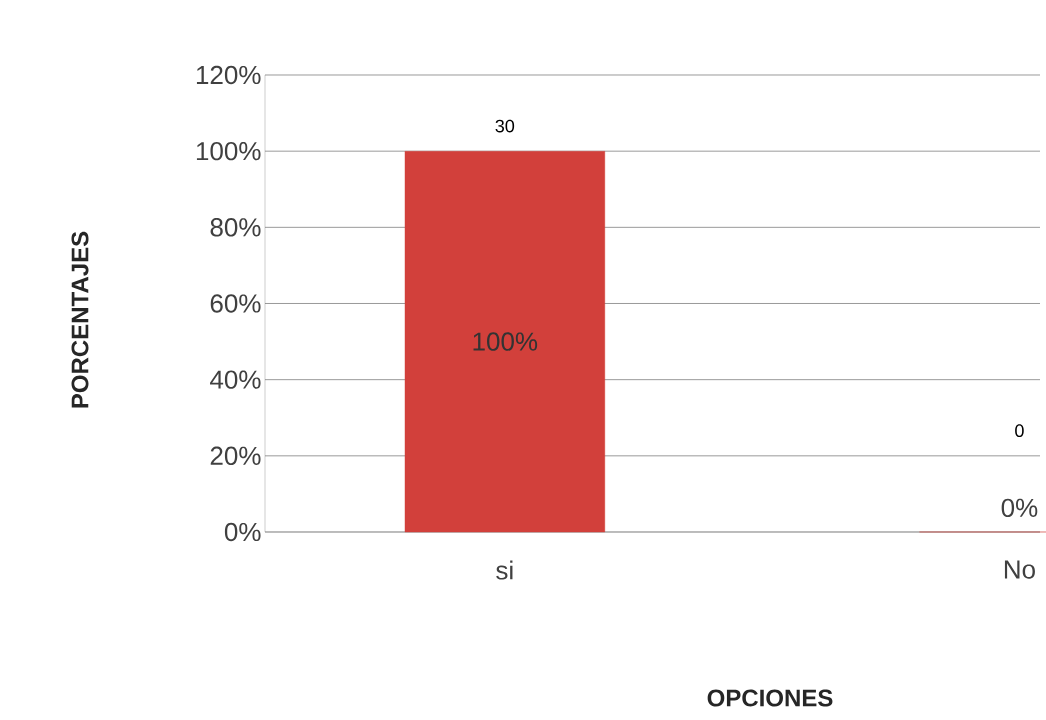 Image resolution: width=1046 pixels, height=720 pixels. Describe the element at coordinates (235, 303) in the screenshot. I see `y-tick-label: 60%` at that location.